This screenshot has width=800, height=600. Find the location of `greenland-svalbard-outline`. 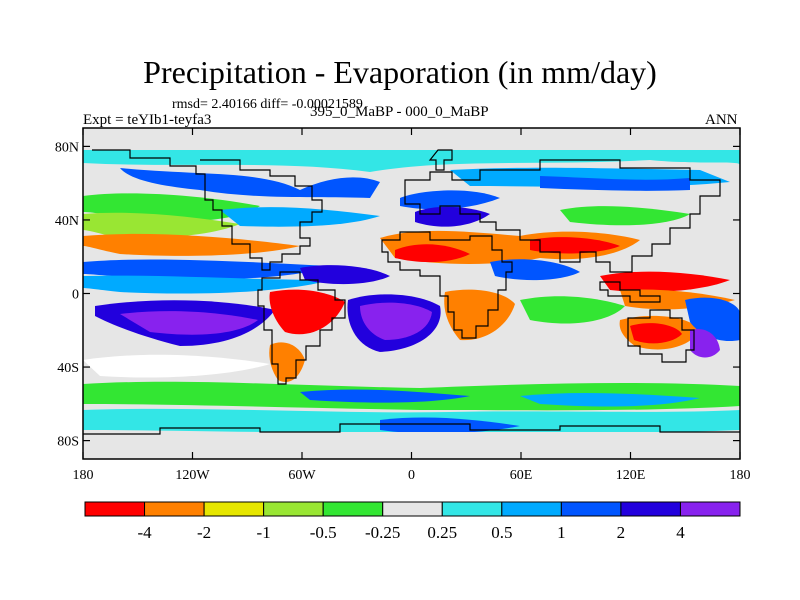

greenland-svalbard-outline is located at coordinates (440, 160).